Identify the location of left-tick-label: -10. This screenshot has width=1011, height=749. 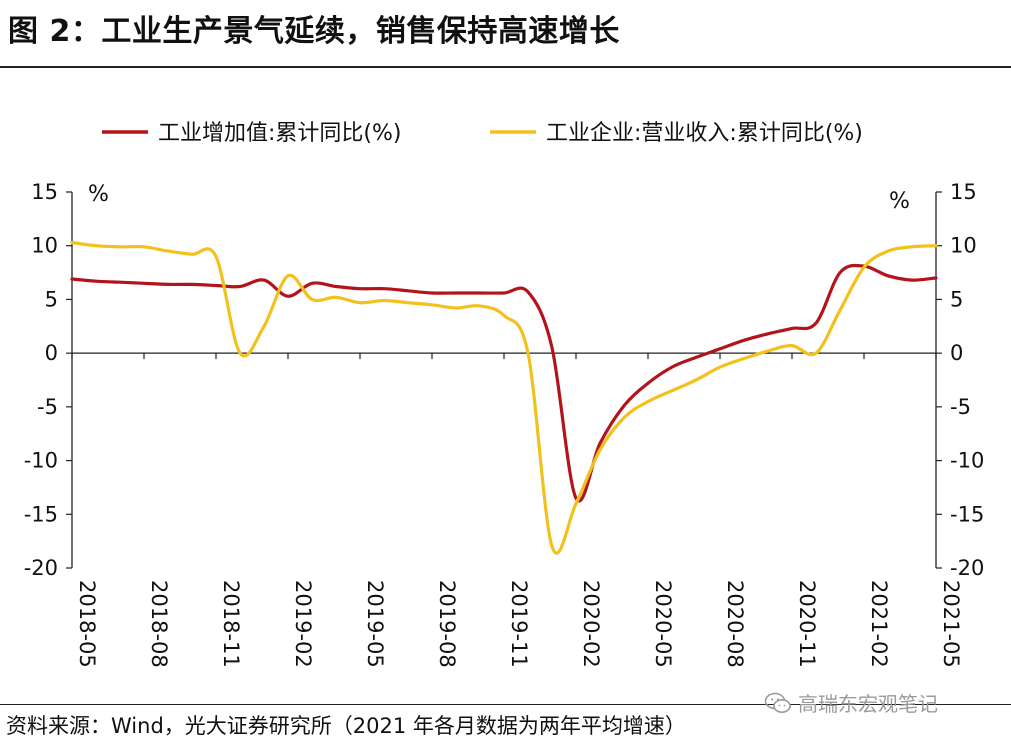
(41, 461).